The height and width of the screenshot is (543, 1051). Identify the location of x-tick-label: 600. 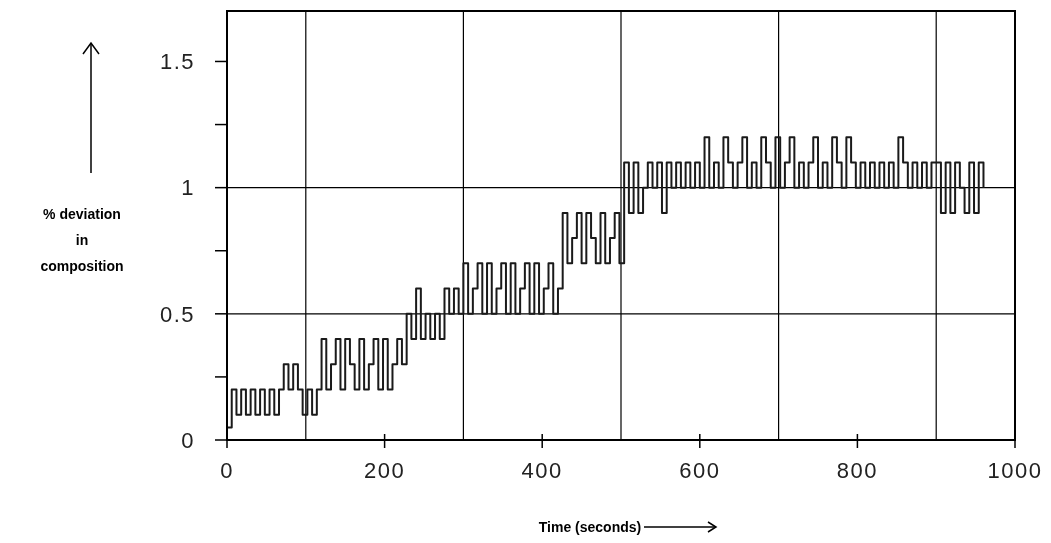
(700, 470).